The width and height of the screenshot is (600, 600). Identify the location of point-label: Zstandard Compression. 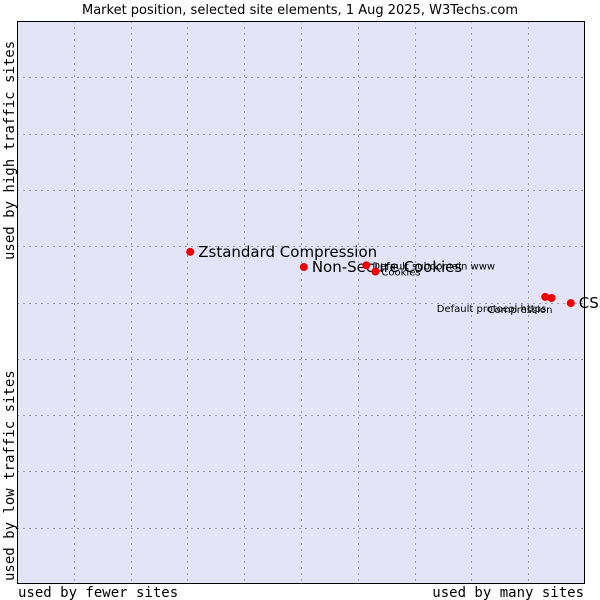
(287, 252).